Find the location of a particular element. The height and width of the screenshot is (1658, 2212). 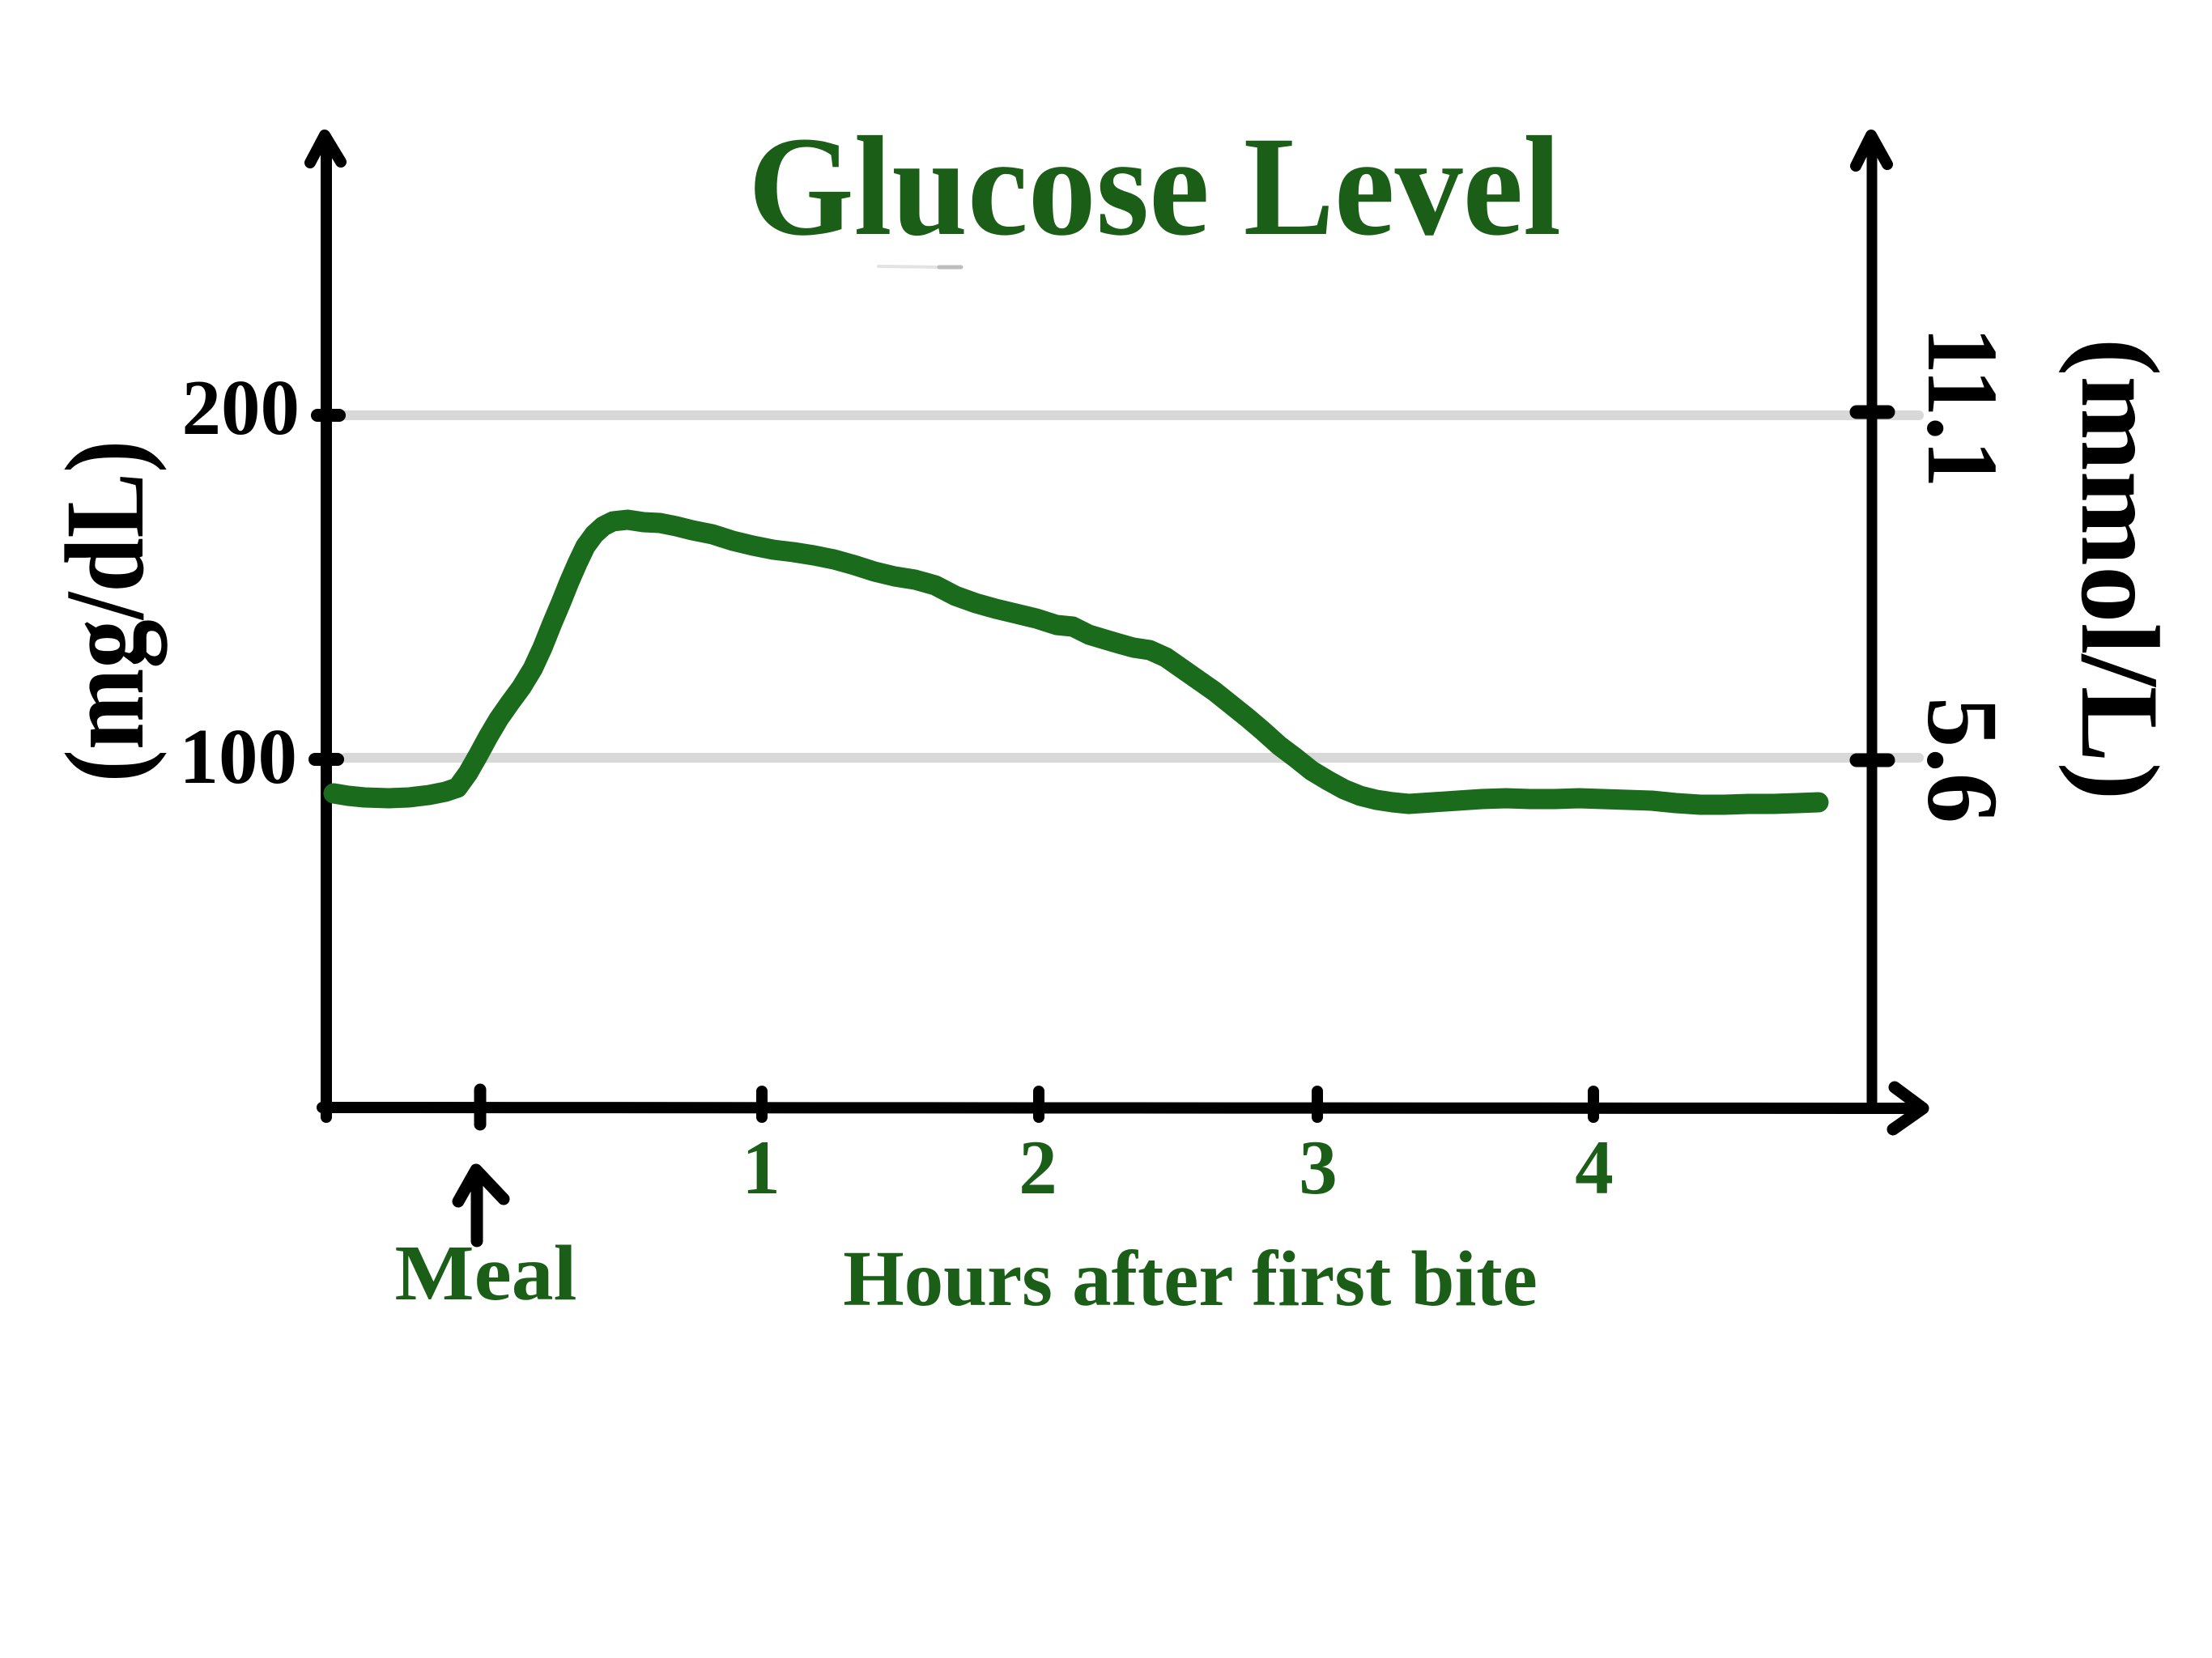

svg-text: 4 is located at coordinates (1595, 1167).